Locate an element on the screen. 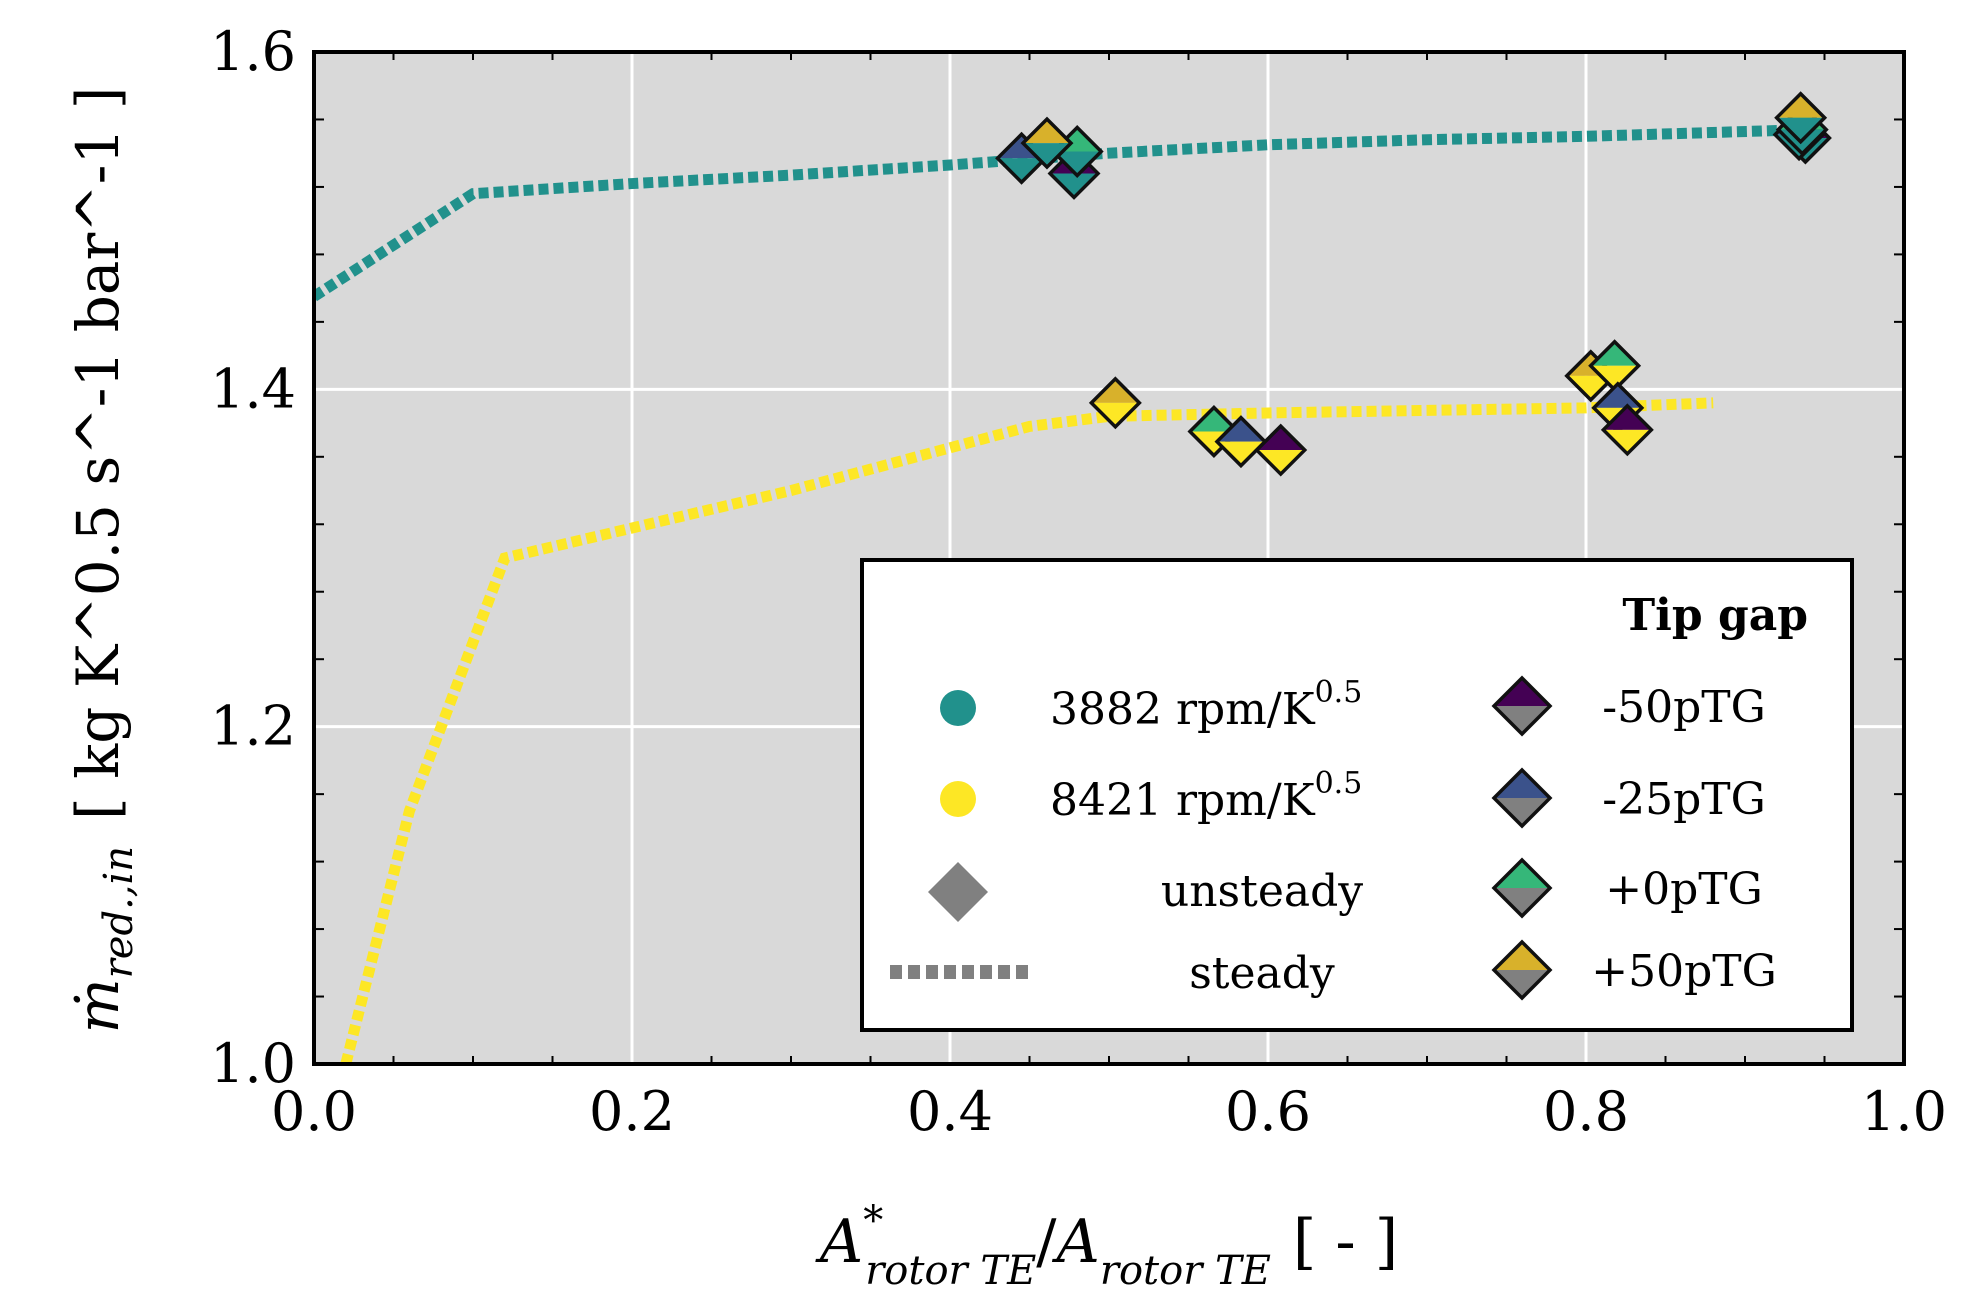 This screenshot has width=1964, height=1301. y-axis-title: ṁred.,in[ kg K^0.5 s^-1 bar^-1 ] is located at coordinates (103, 560).